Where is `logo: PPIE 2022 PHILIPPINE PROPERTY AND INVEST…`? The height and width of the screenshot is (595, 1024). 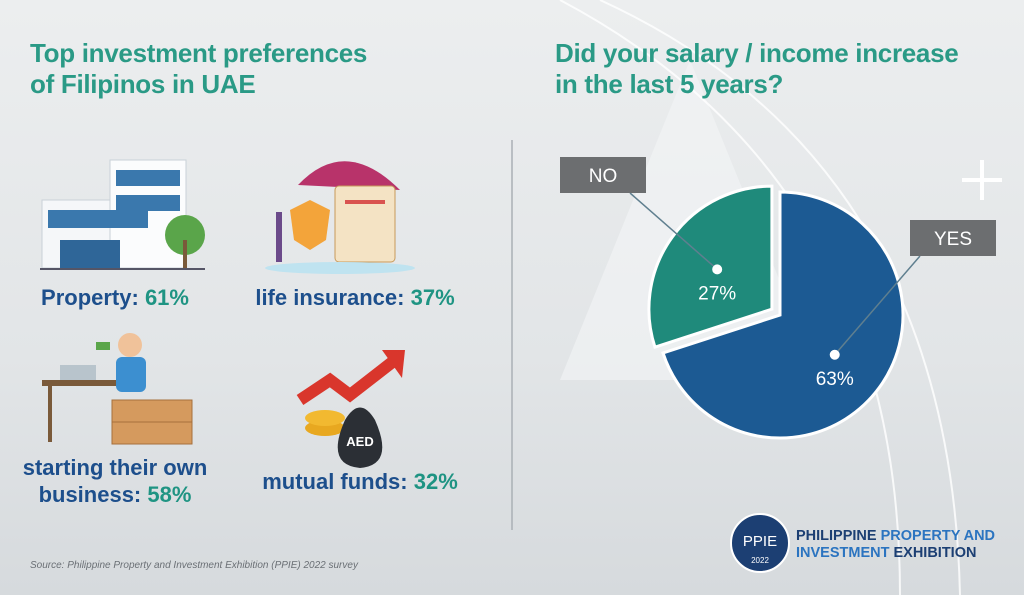
logo: PPIE 2022 PHILIPPINE PROPERTY AND INVEST… is located at coordinates (862, 543).